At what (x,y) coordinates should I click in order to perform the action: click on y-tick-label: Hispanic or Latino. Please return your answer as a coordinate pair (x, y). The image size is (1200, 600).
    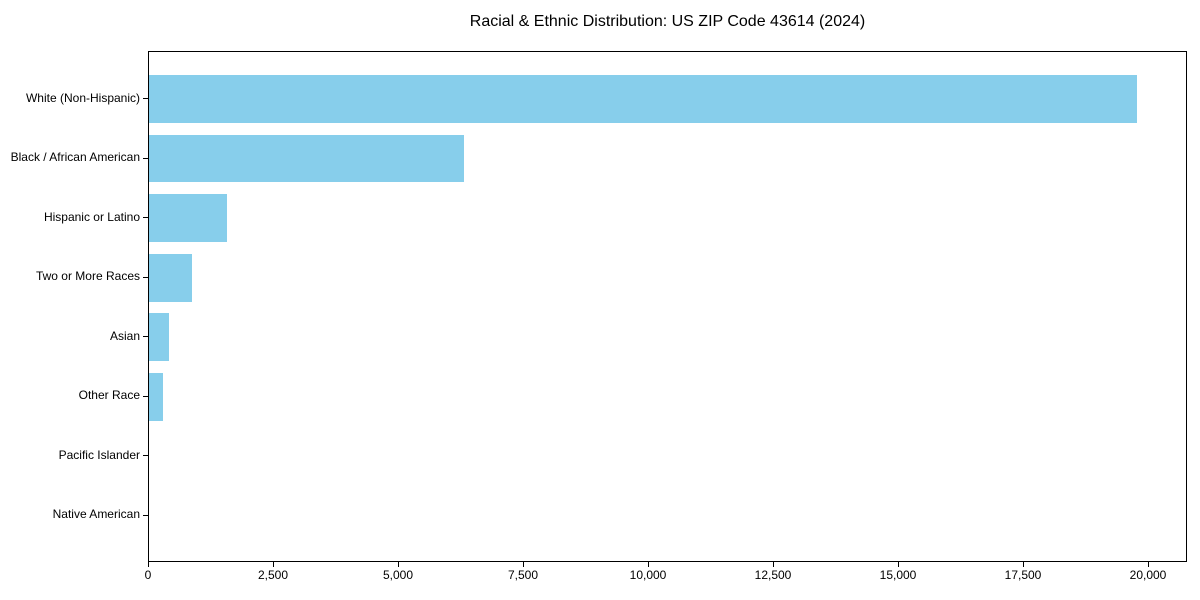
    Looking at the image, I should click on (91, 216).